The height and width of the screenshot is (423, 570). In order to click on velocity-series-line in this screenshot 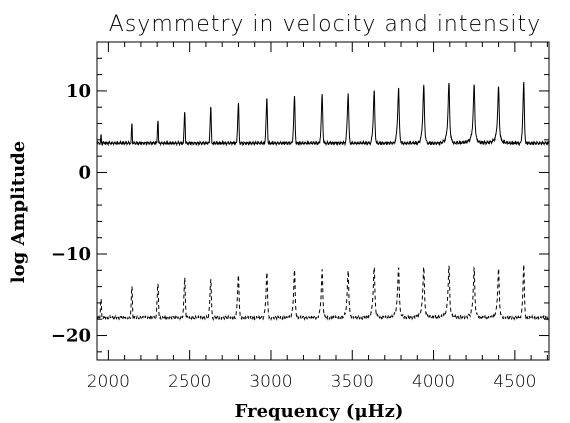, I will do `click(323, 114)`.